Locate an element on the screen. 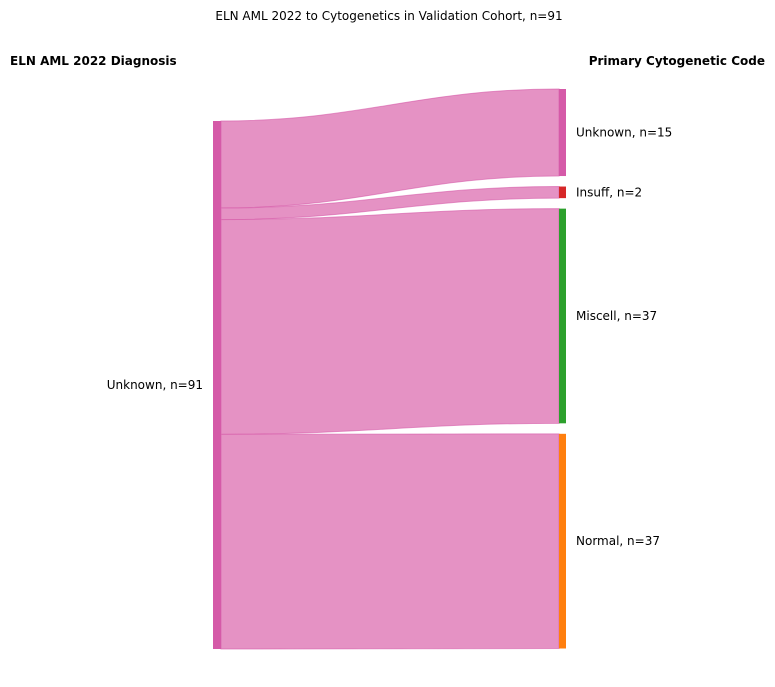  right-node-label-insuff: Insuff, n=2 is located at coordinates (609, 192).